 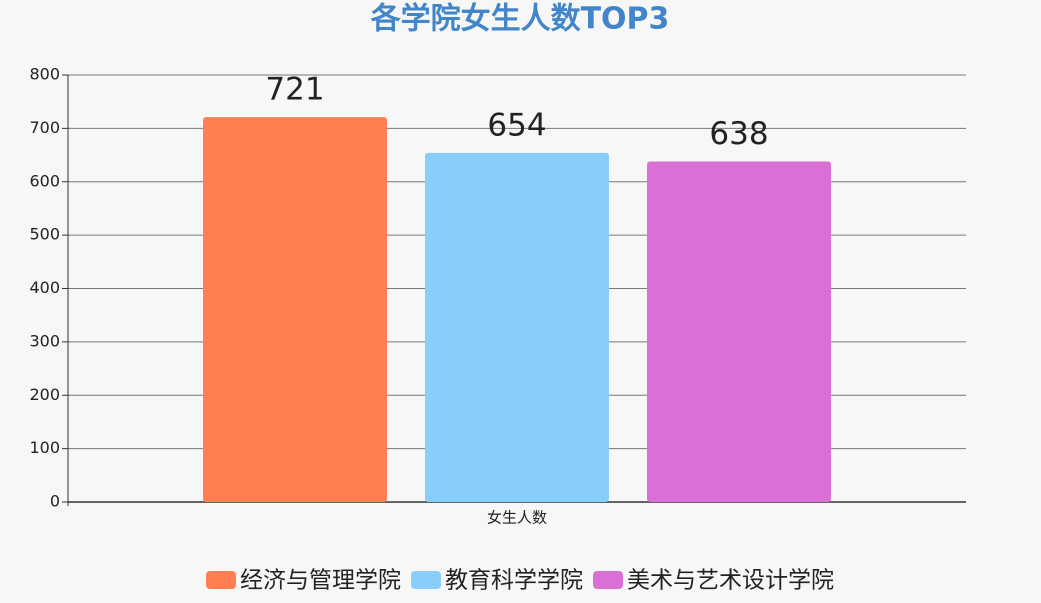 I want to click on y-tick-label: 800, so click(x=44, y=74).